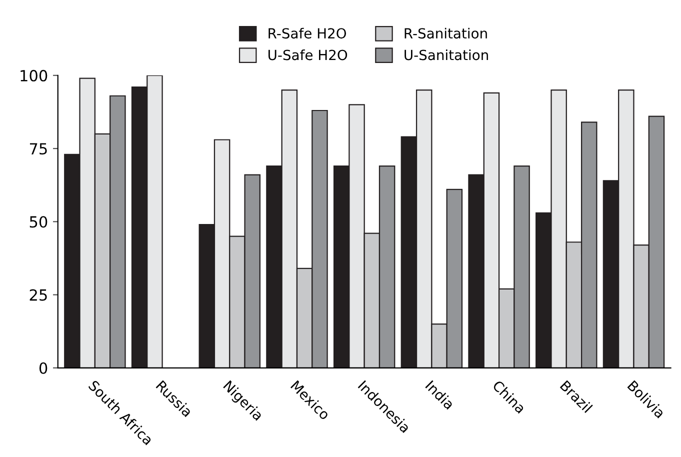 Image resolution: width=681 pixels, height=457 pixels. What do you see at coordinates (38, 295) in the screenshot?
I see `y-tick-label: 25` at bounding box center [38, 295].